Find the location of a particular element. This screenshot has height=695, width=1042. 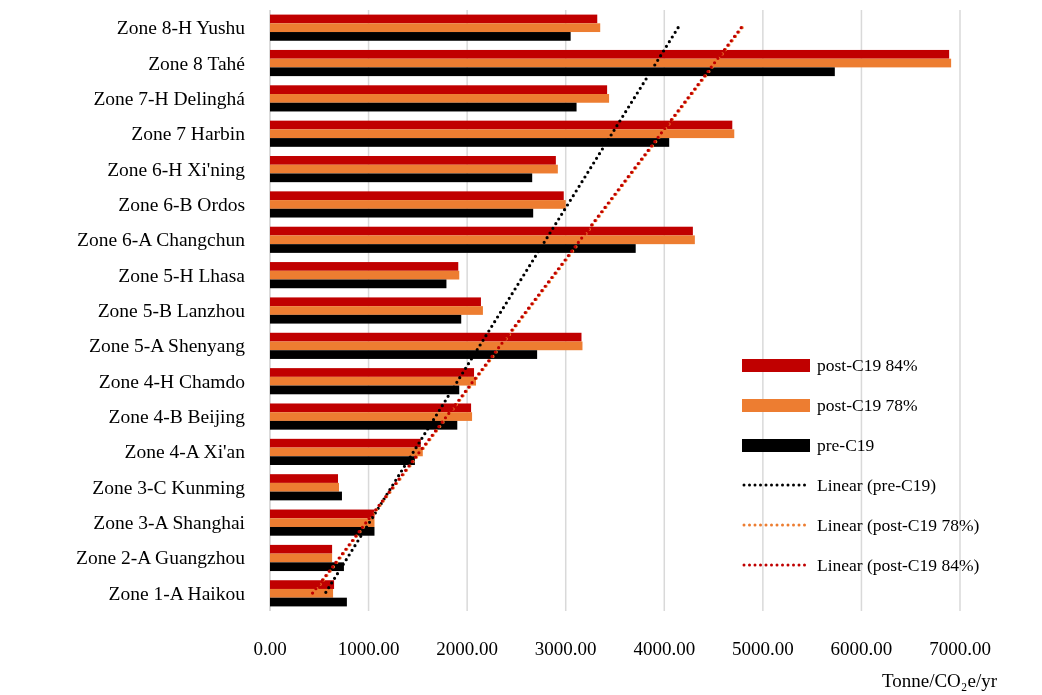

y-tick-label: Zone 8-H Yushu is located at coordinates (181, 28).